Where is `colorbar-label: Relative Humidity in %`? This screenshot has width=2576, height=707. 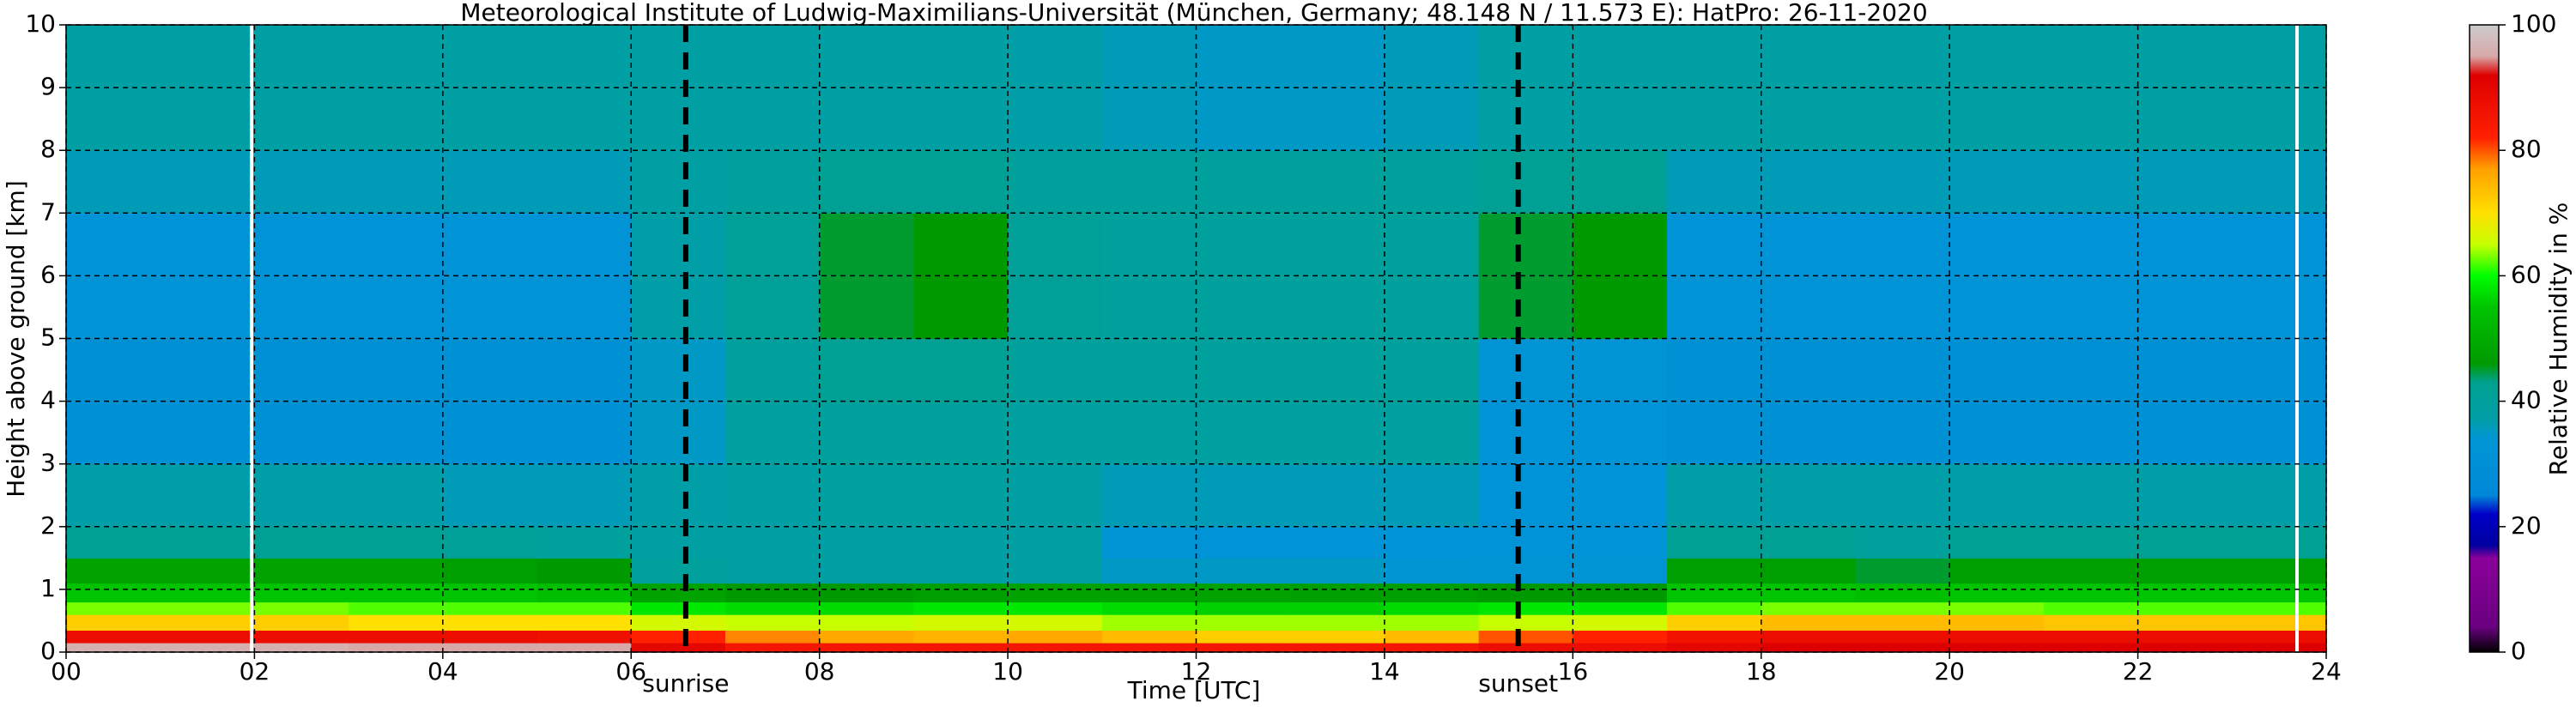
colorbar-label: Relative Humidity in % is located at coordinates (2558, 339).